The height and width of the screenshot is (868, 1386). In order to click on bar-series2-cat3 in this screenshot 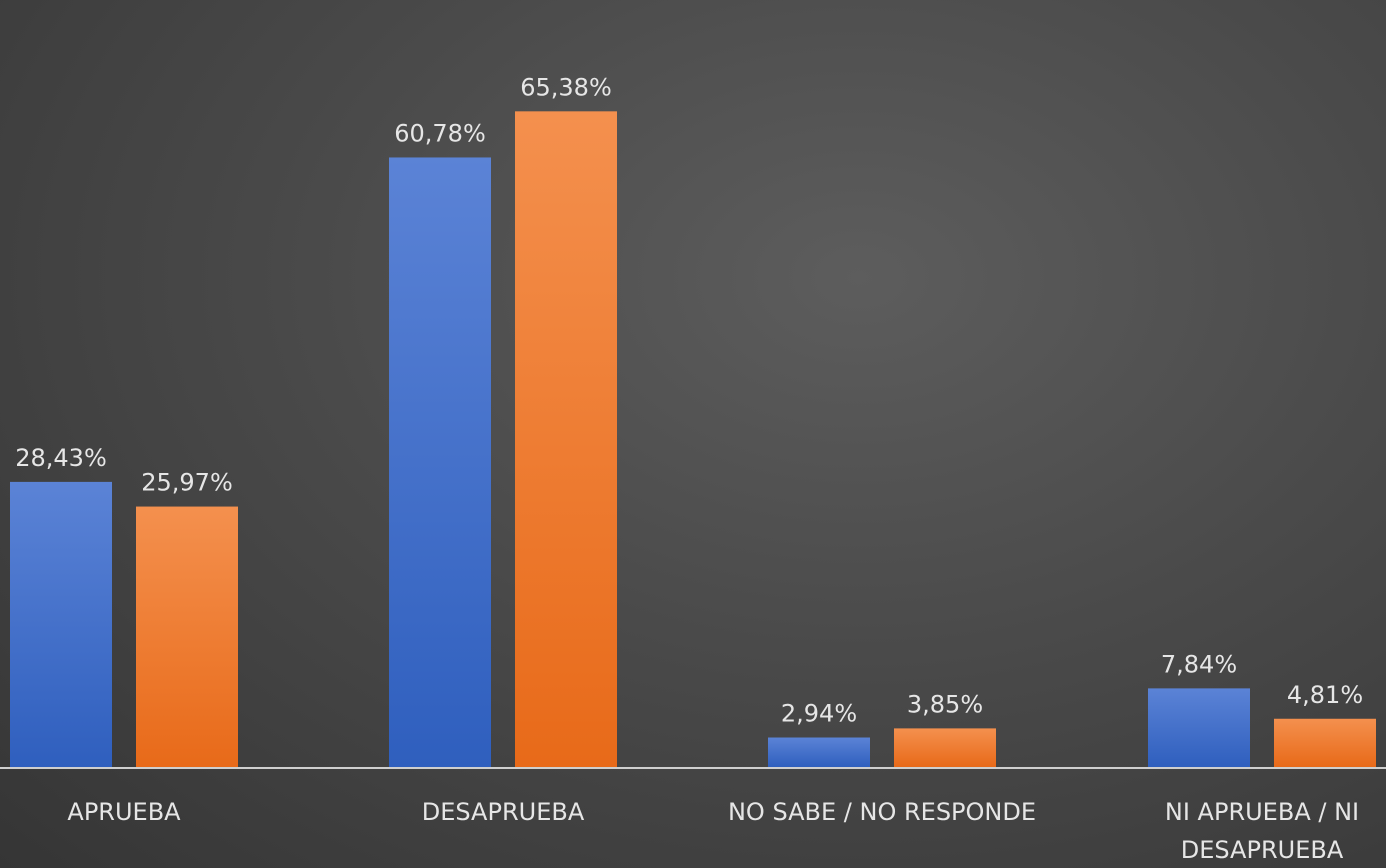, I will do `click(945, 747)`.